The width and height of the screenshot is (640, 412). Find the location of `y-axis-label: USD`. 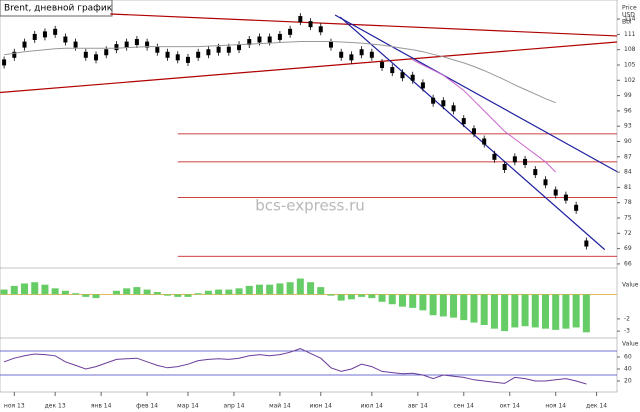

y-axis-label: USD is located at coordinates (628, 15).